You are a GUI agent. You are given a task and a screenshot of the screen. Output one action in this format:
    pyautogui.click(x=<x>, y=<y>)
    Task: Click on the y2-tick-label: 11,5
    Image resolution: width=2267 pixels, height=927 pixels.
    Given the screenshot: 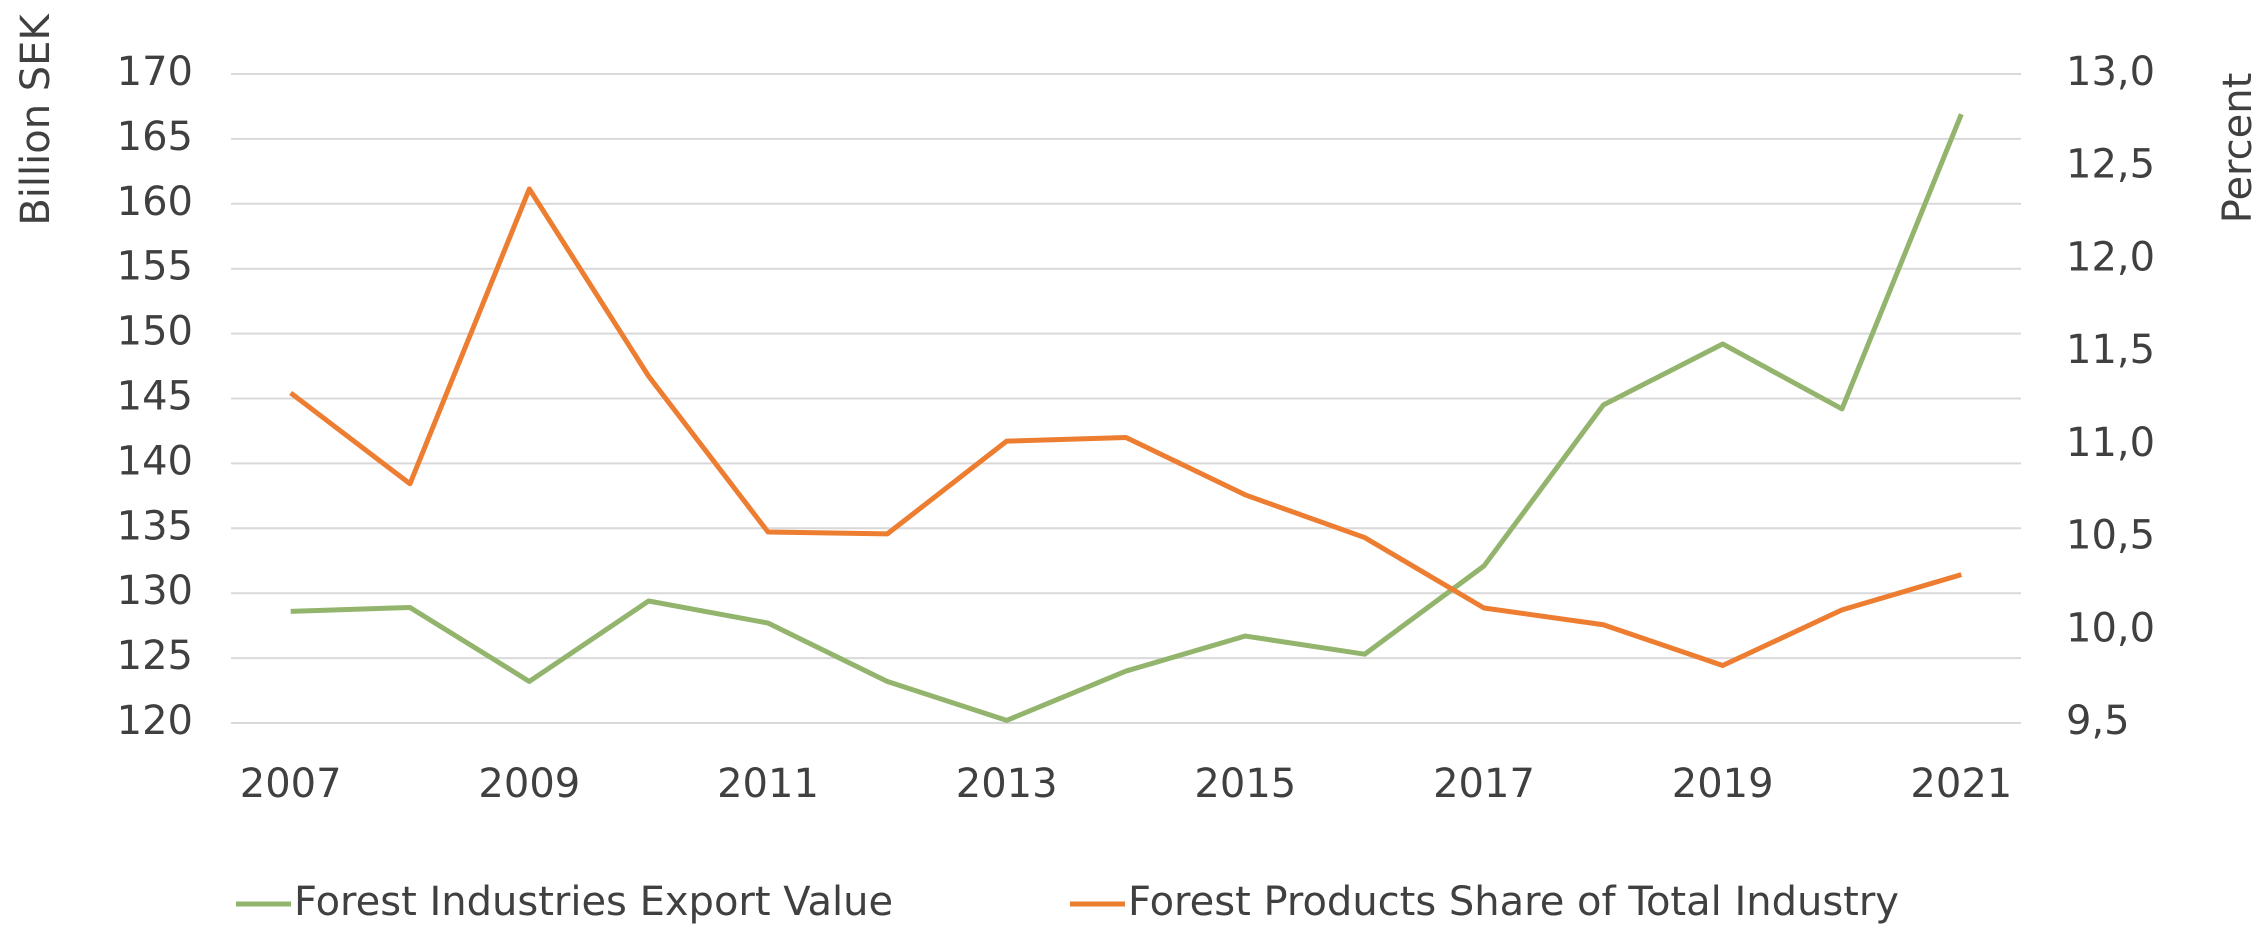 What is the action you would take?
    pyautogui.click(x=2110, y=350)
    